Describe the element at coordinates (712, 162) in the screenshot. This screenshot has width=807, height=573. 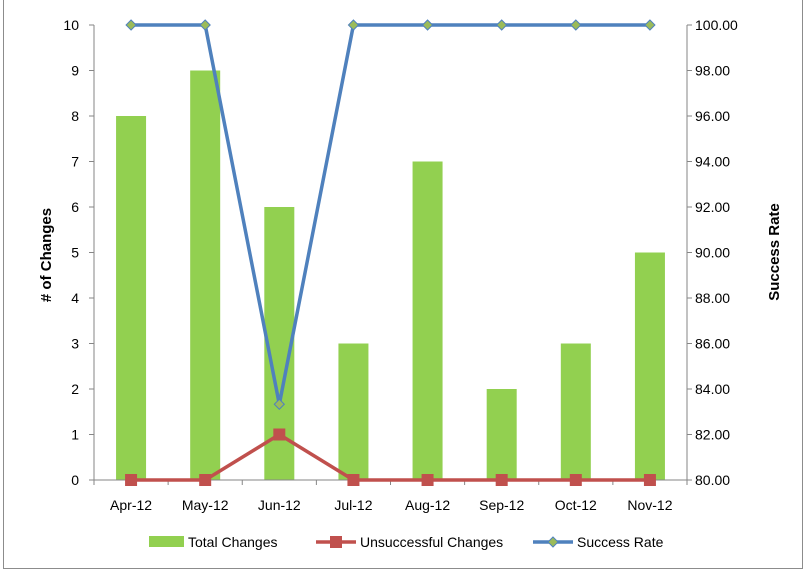
I see `y2-tick-label: 94.00` at that location.